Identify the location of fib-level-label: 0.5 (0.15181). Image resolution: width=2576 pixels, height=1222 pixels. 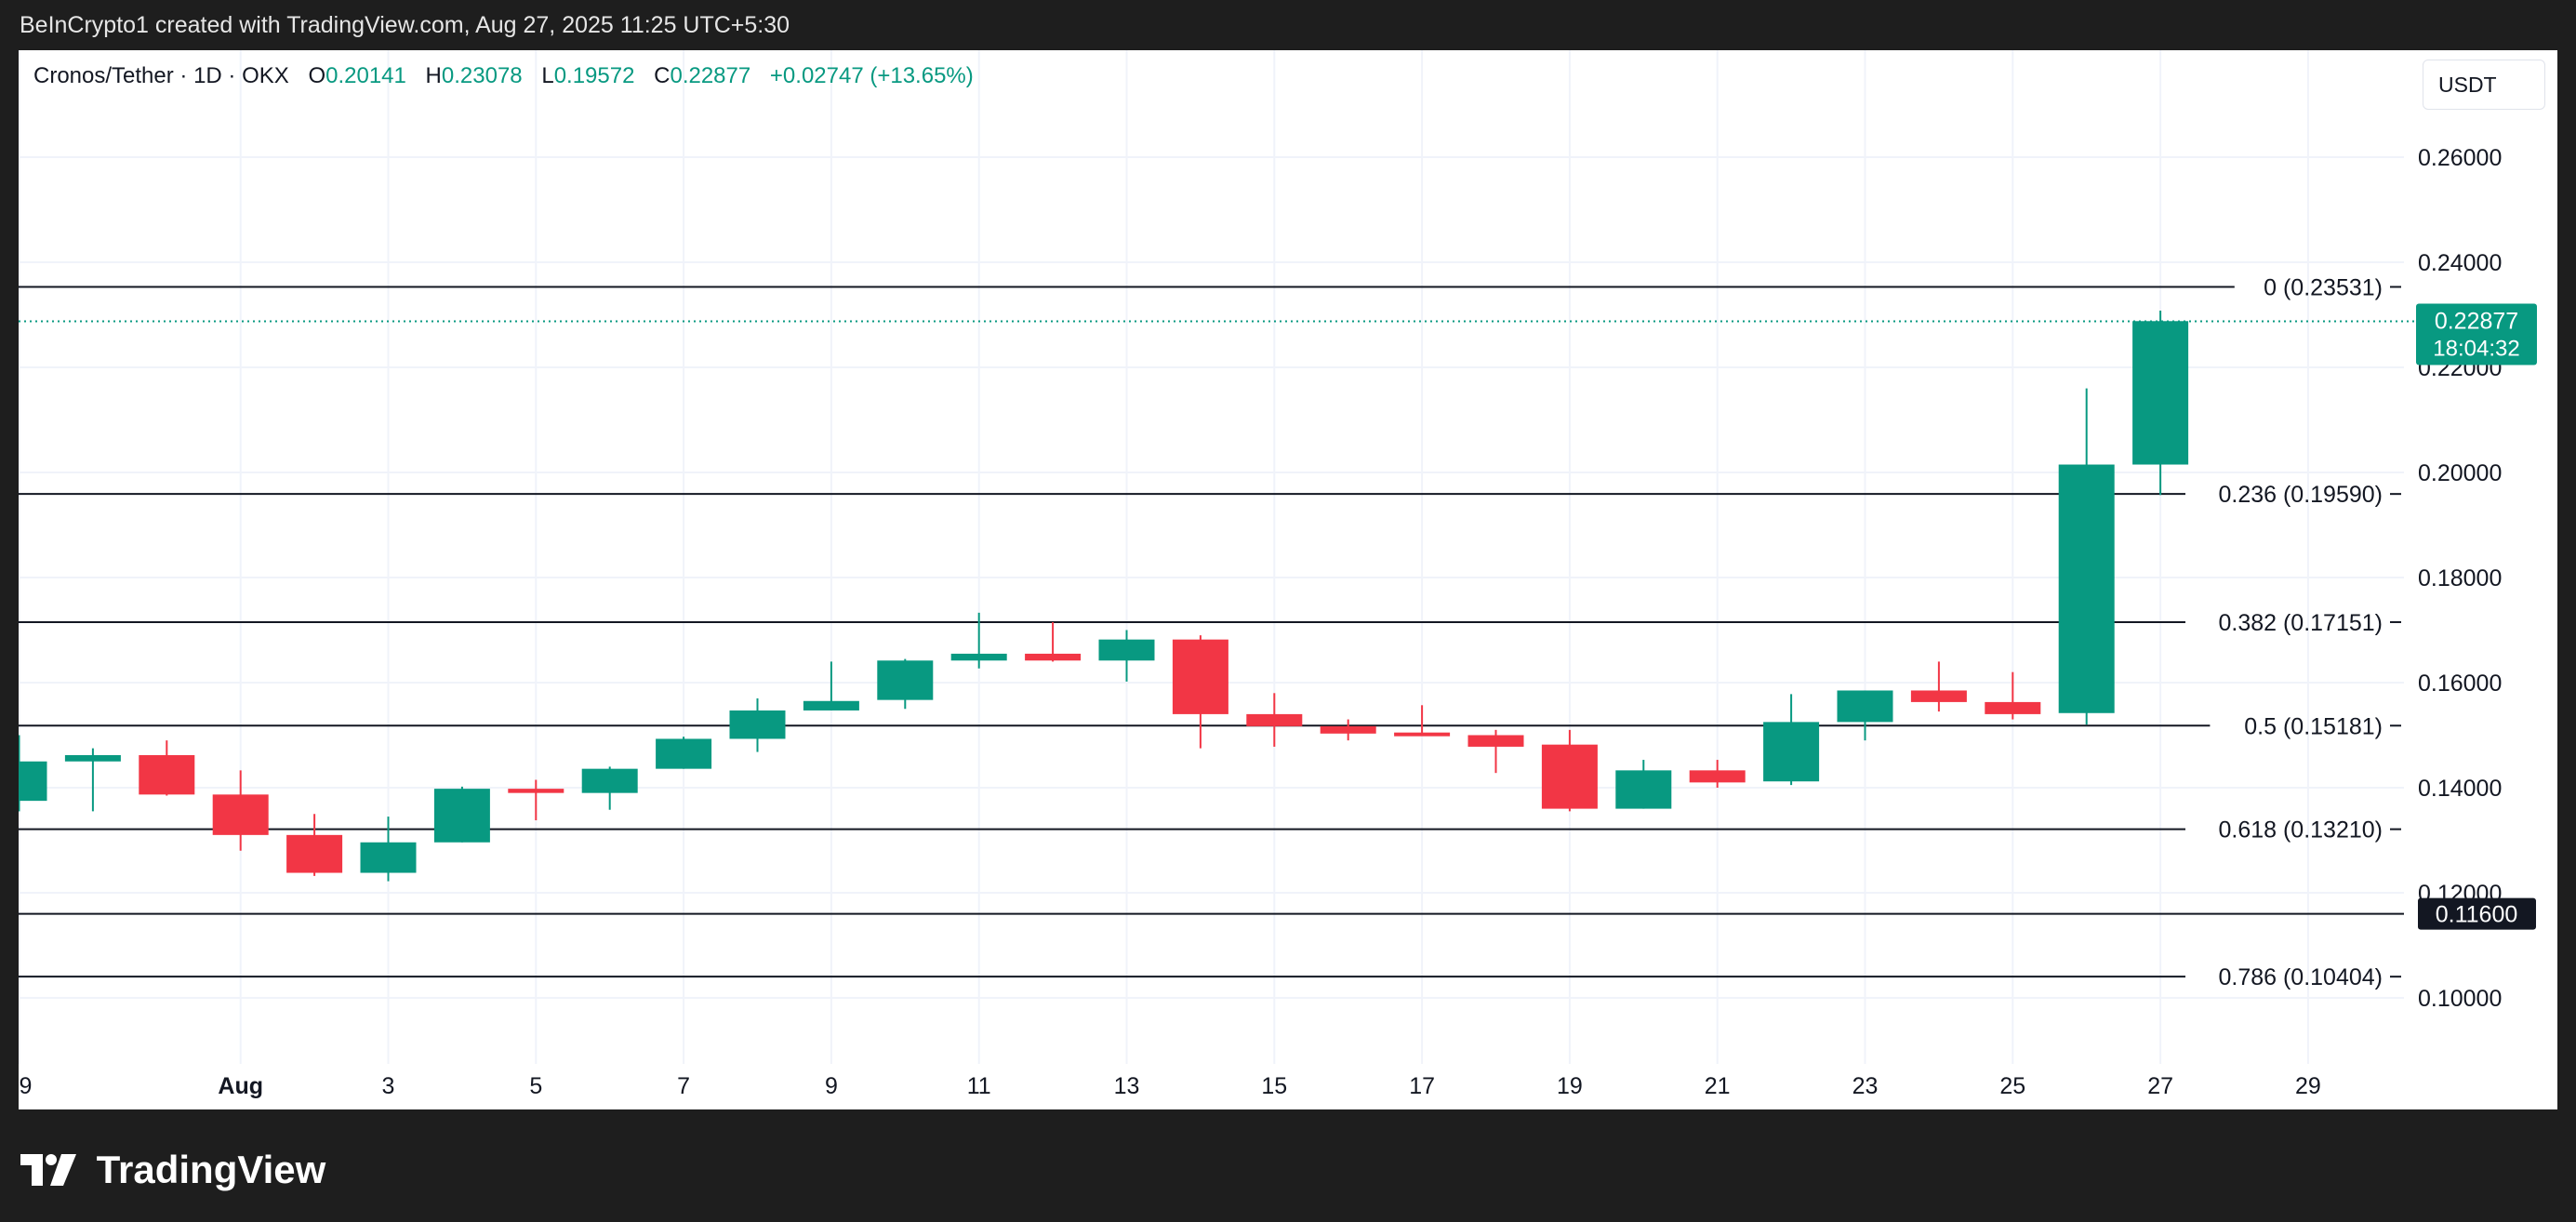
(2313, 726).